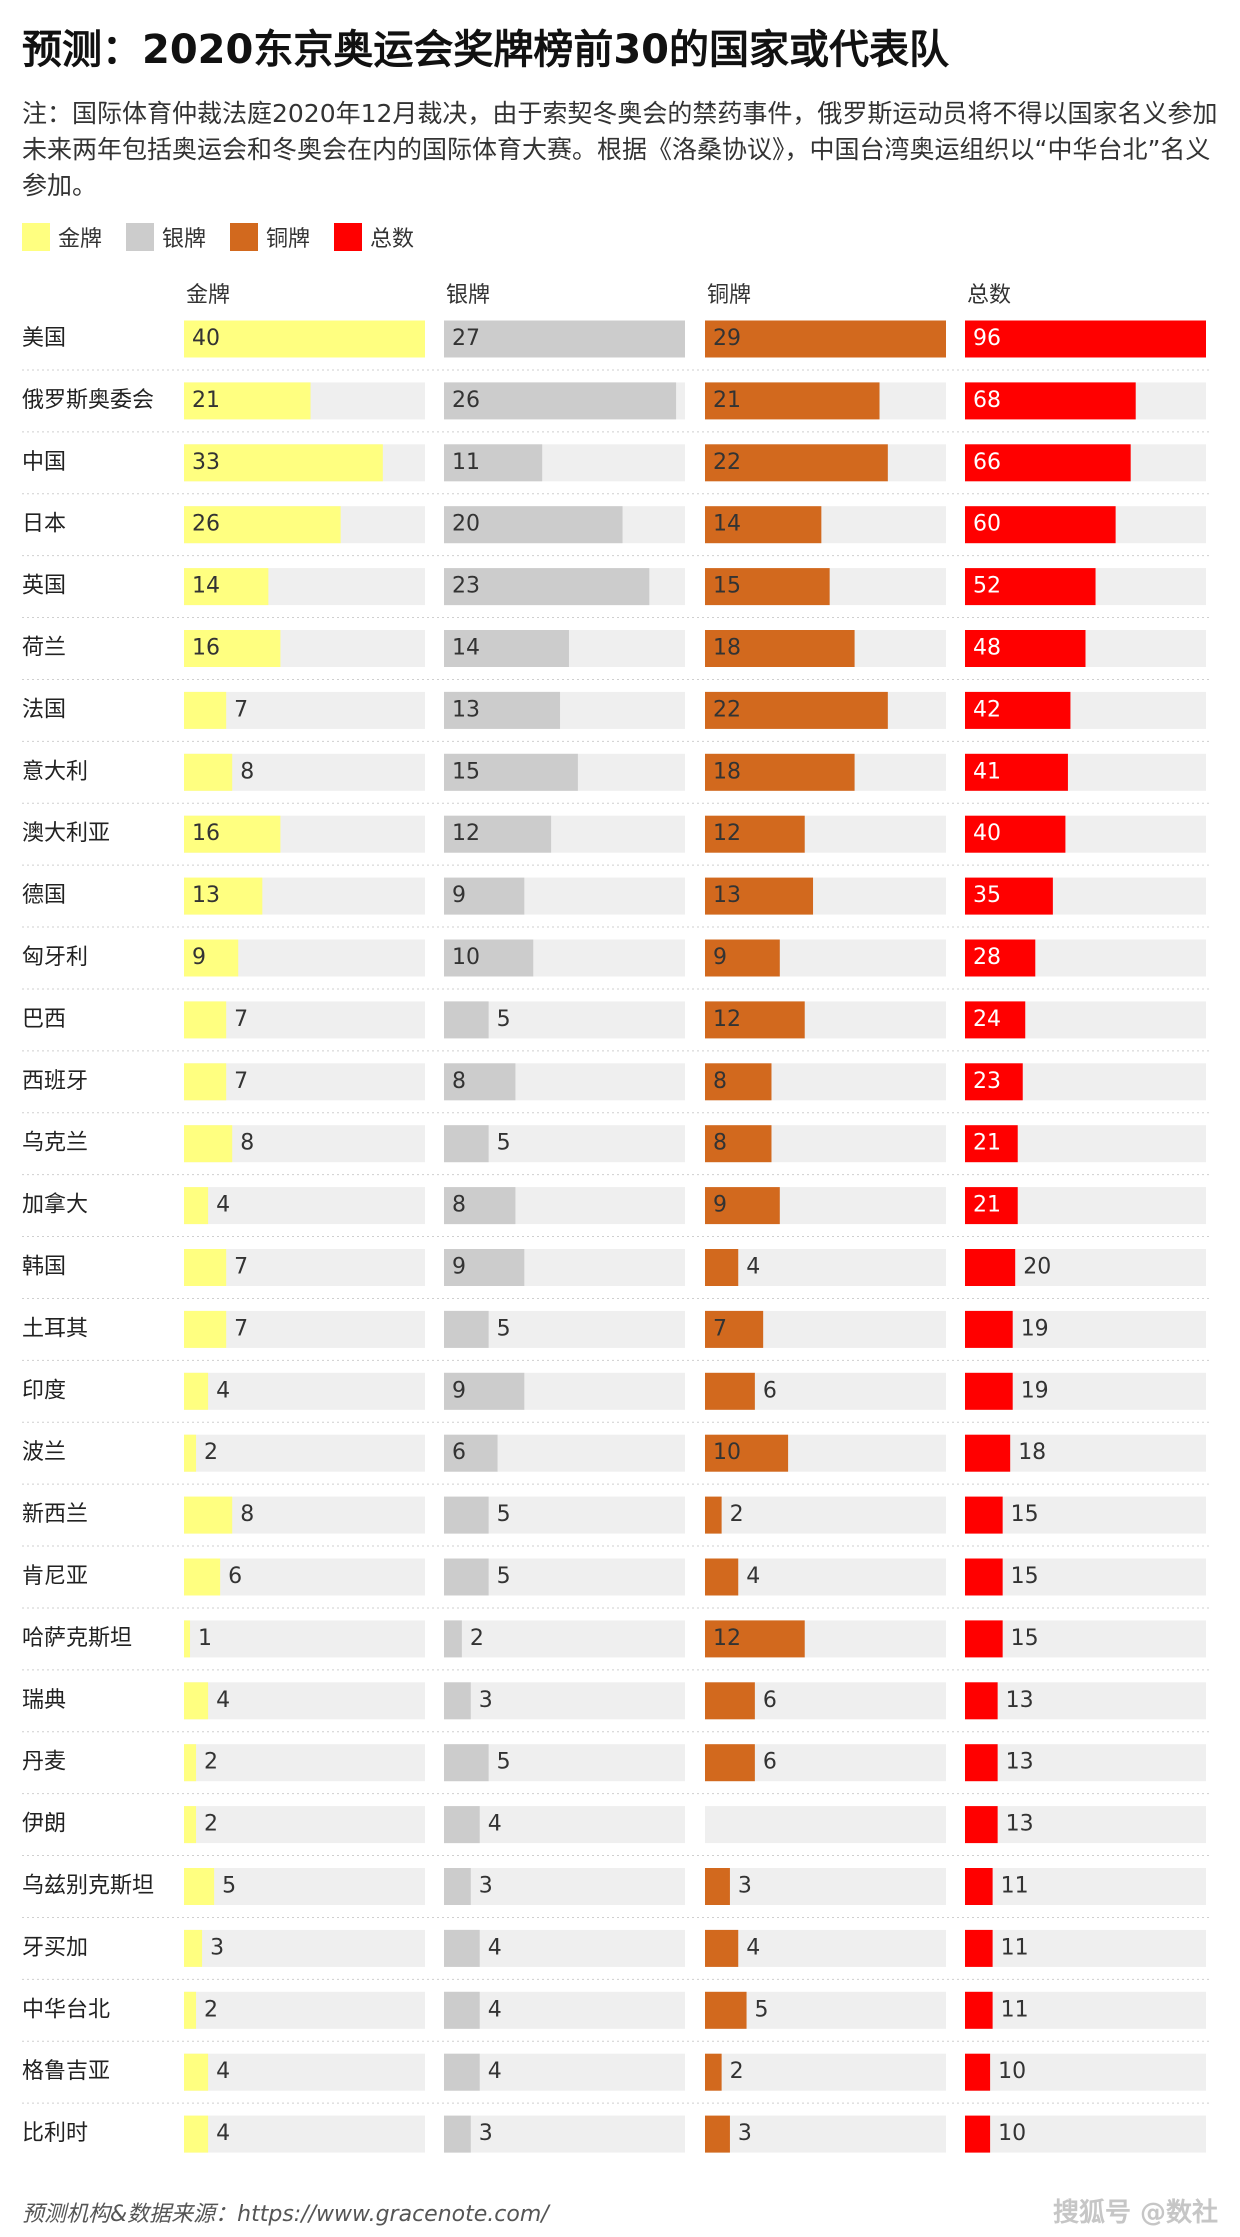  What do you see at coordinates (1032, 1452) in the screenshot?
I see `value-label: 18` at bounding box center [1032, 1452].